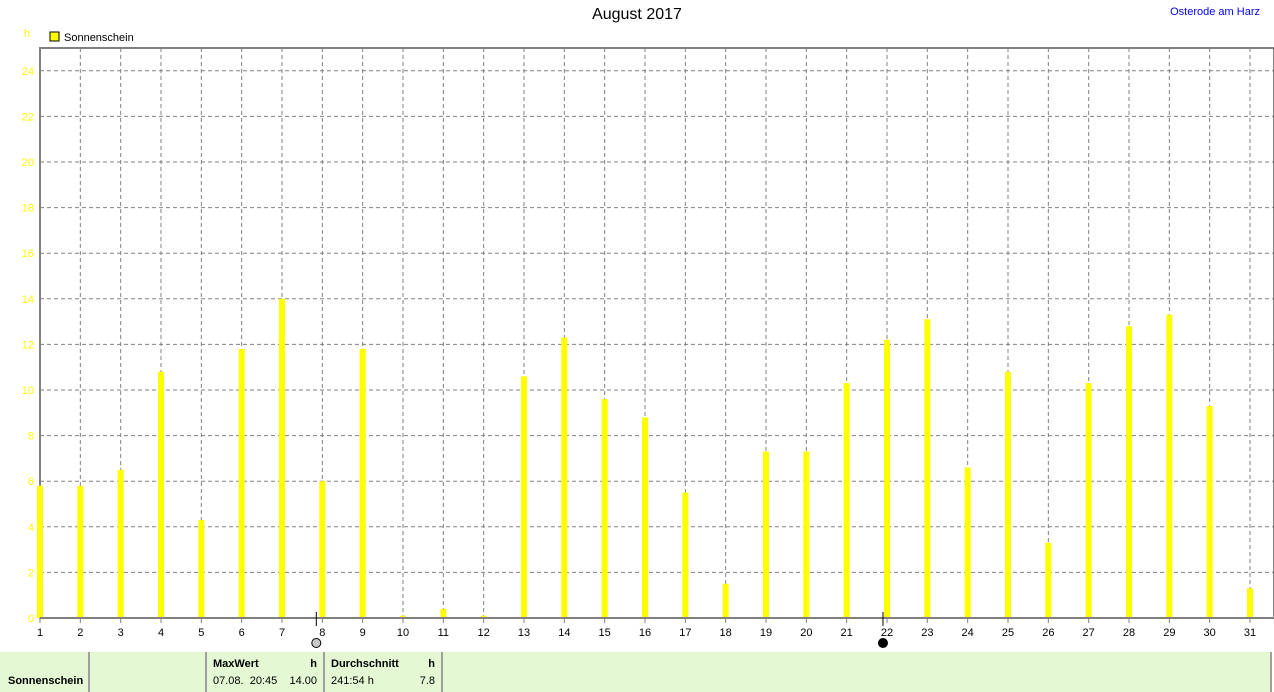 This screenshot has height=692, width=1274. I want to click on x-tick-label: 9, so click(363, 633).